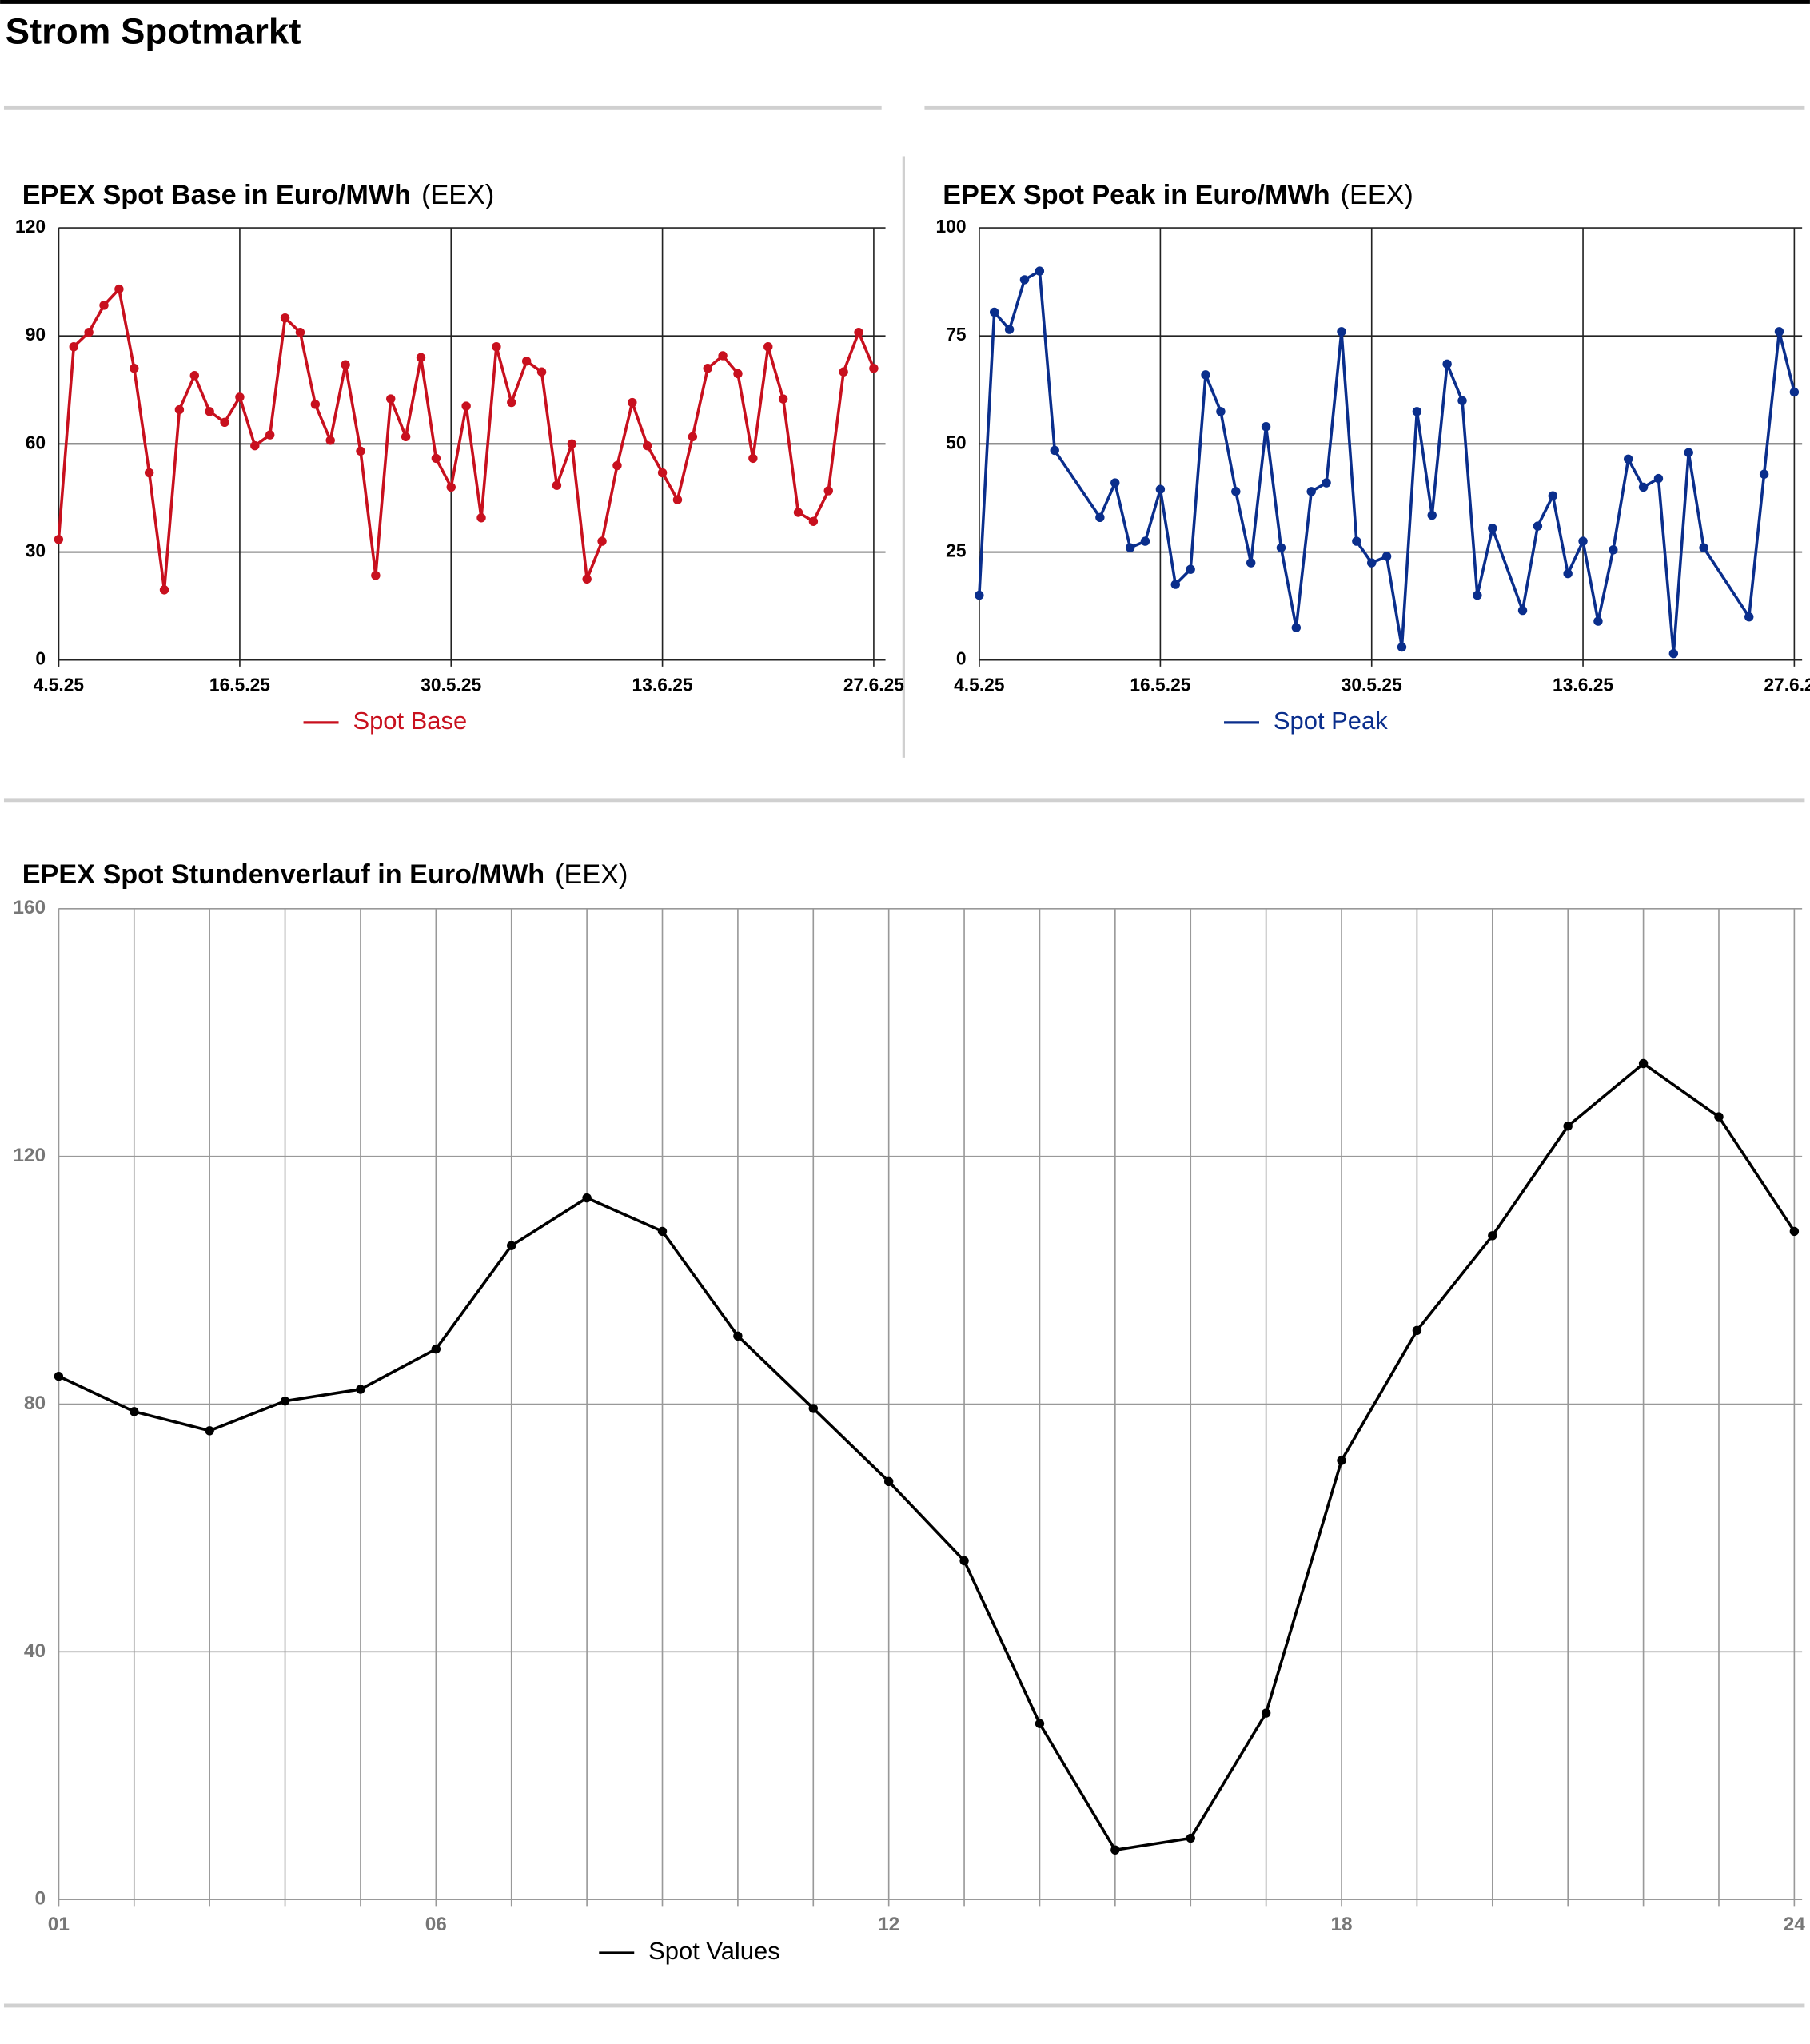  What do you see at coordinates (905, 2) in the screenshot?
I see `top-rule` at bounding box center [905, 2].